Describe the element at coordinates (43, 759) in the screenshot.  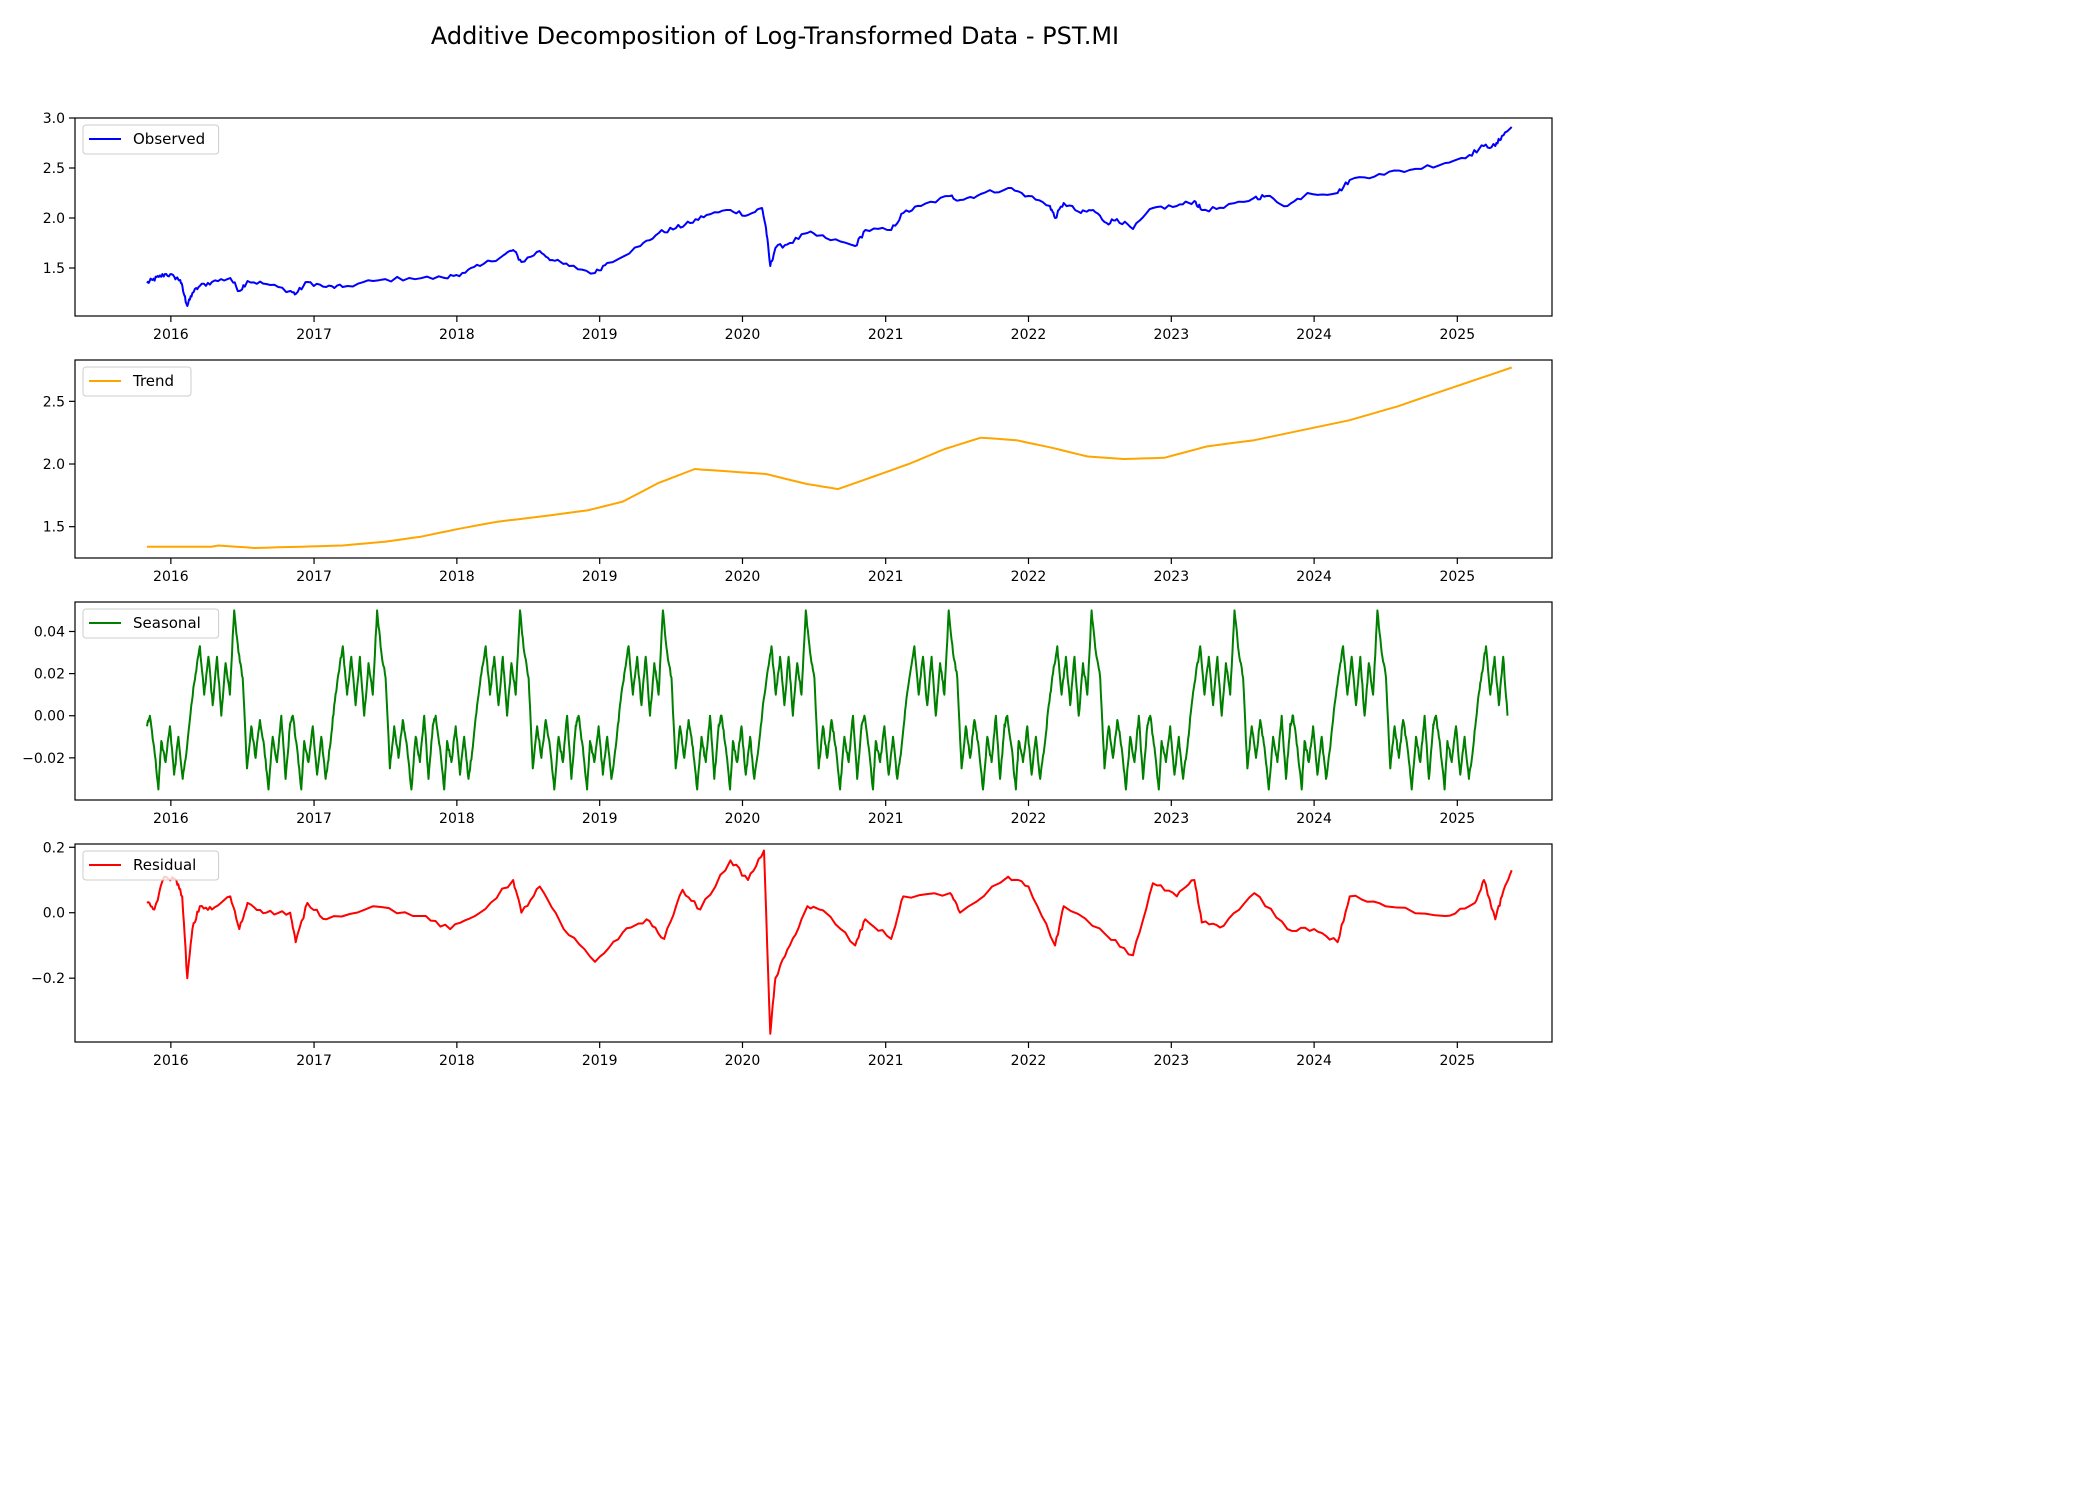
I see `y-tick-label: −0.02` at that location.